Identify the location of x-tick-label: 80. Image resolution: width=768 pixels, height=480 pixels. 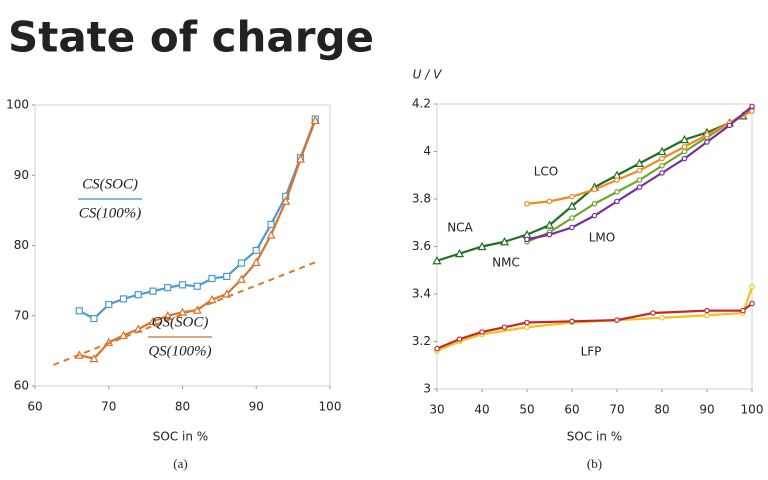
(661, 410).